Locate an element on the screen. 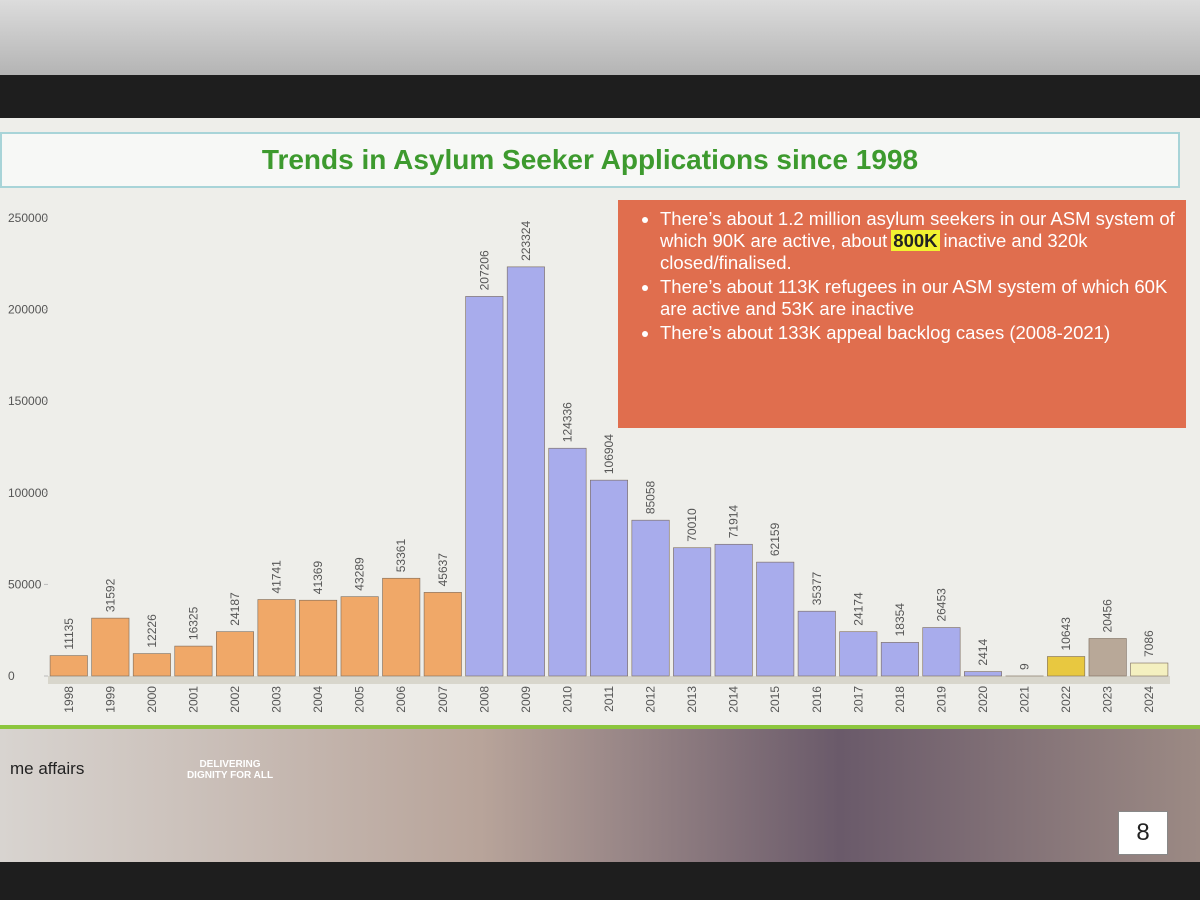 The image size is (1200, 900). value-label: 45637 is located at coordinates (443, 570).